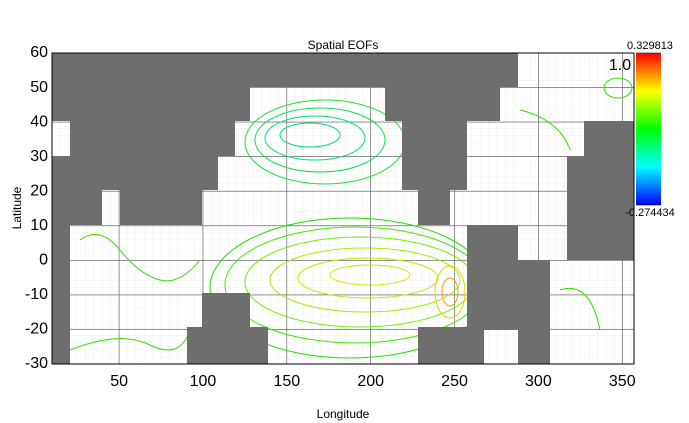  Describe the element at coordinates (454, 381) in the screenshot. I see `x-tick-label: 250` at that location.